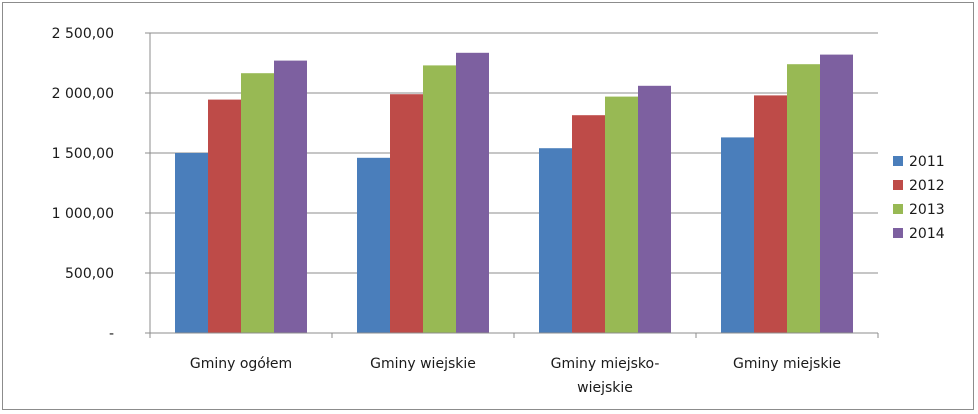 This screenshot has height=414, width=978. What do you see at coordinates (83, 154) in the screenshot?
I see `y-tick-label: 1 500,00` at bounding box center [83, 154].